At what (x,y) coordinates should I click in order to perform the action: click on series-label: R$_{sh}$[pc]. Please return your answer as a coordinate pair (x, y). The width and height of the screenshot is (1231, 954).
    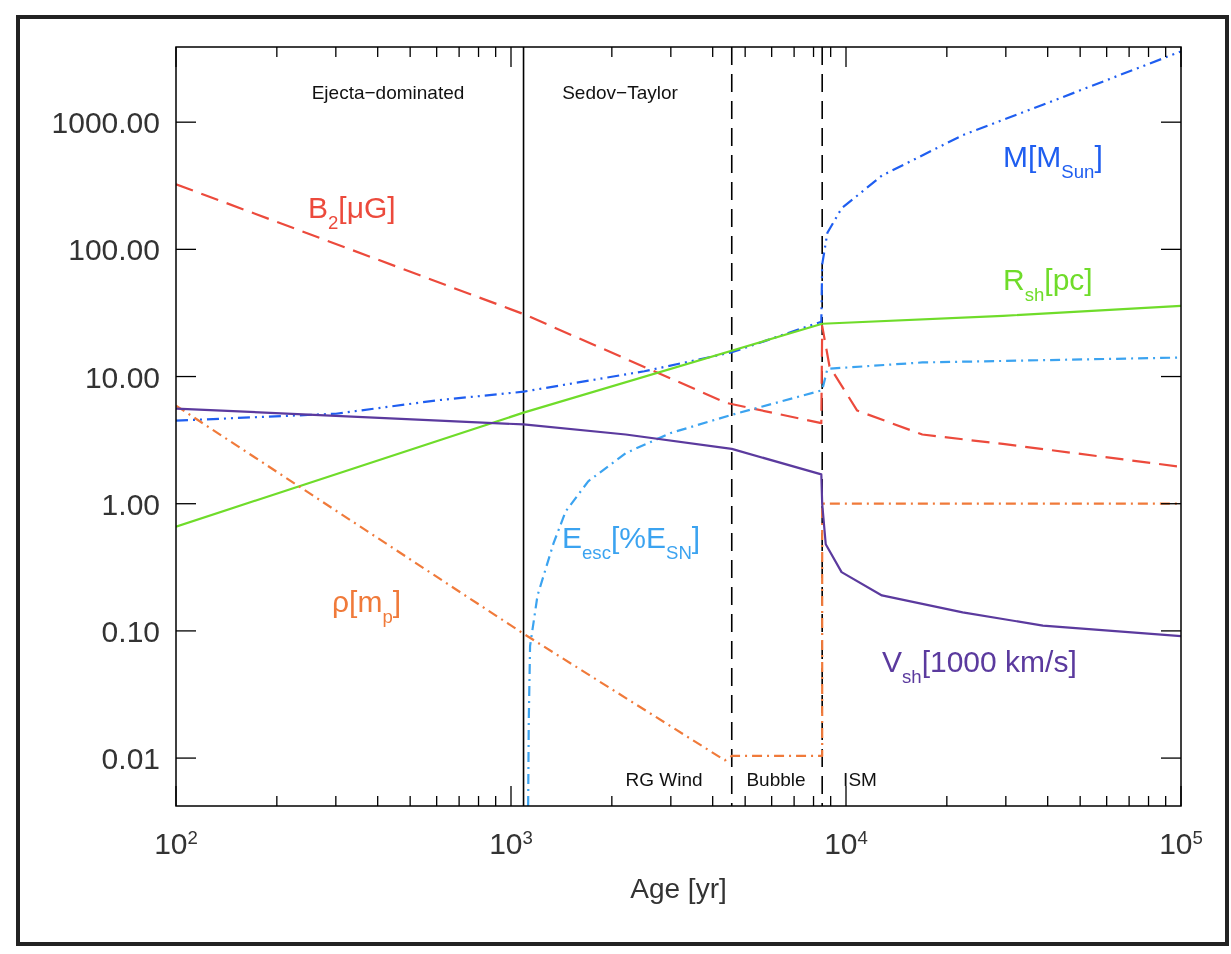
    Looking at the image, I should click on (1048, 284).